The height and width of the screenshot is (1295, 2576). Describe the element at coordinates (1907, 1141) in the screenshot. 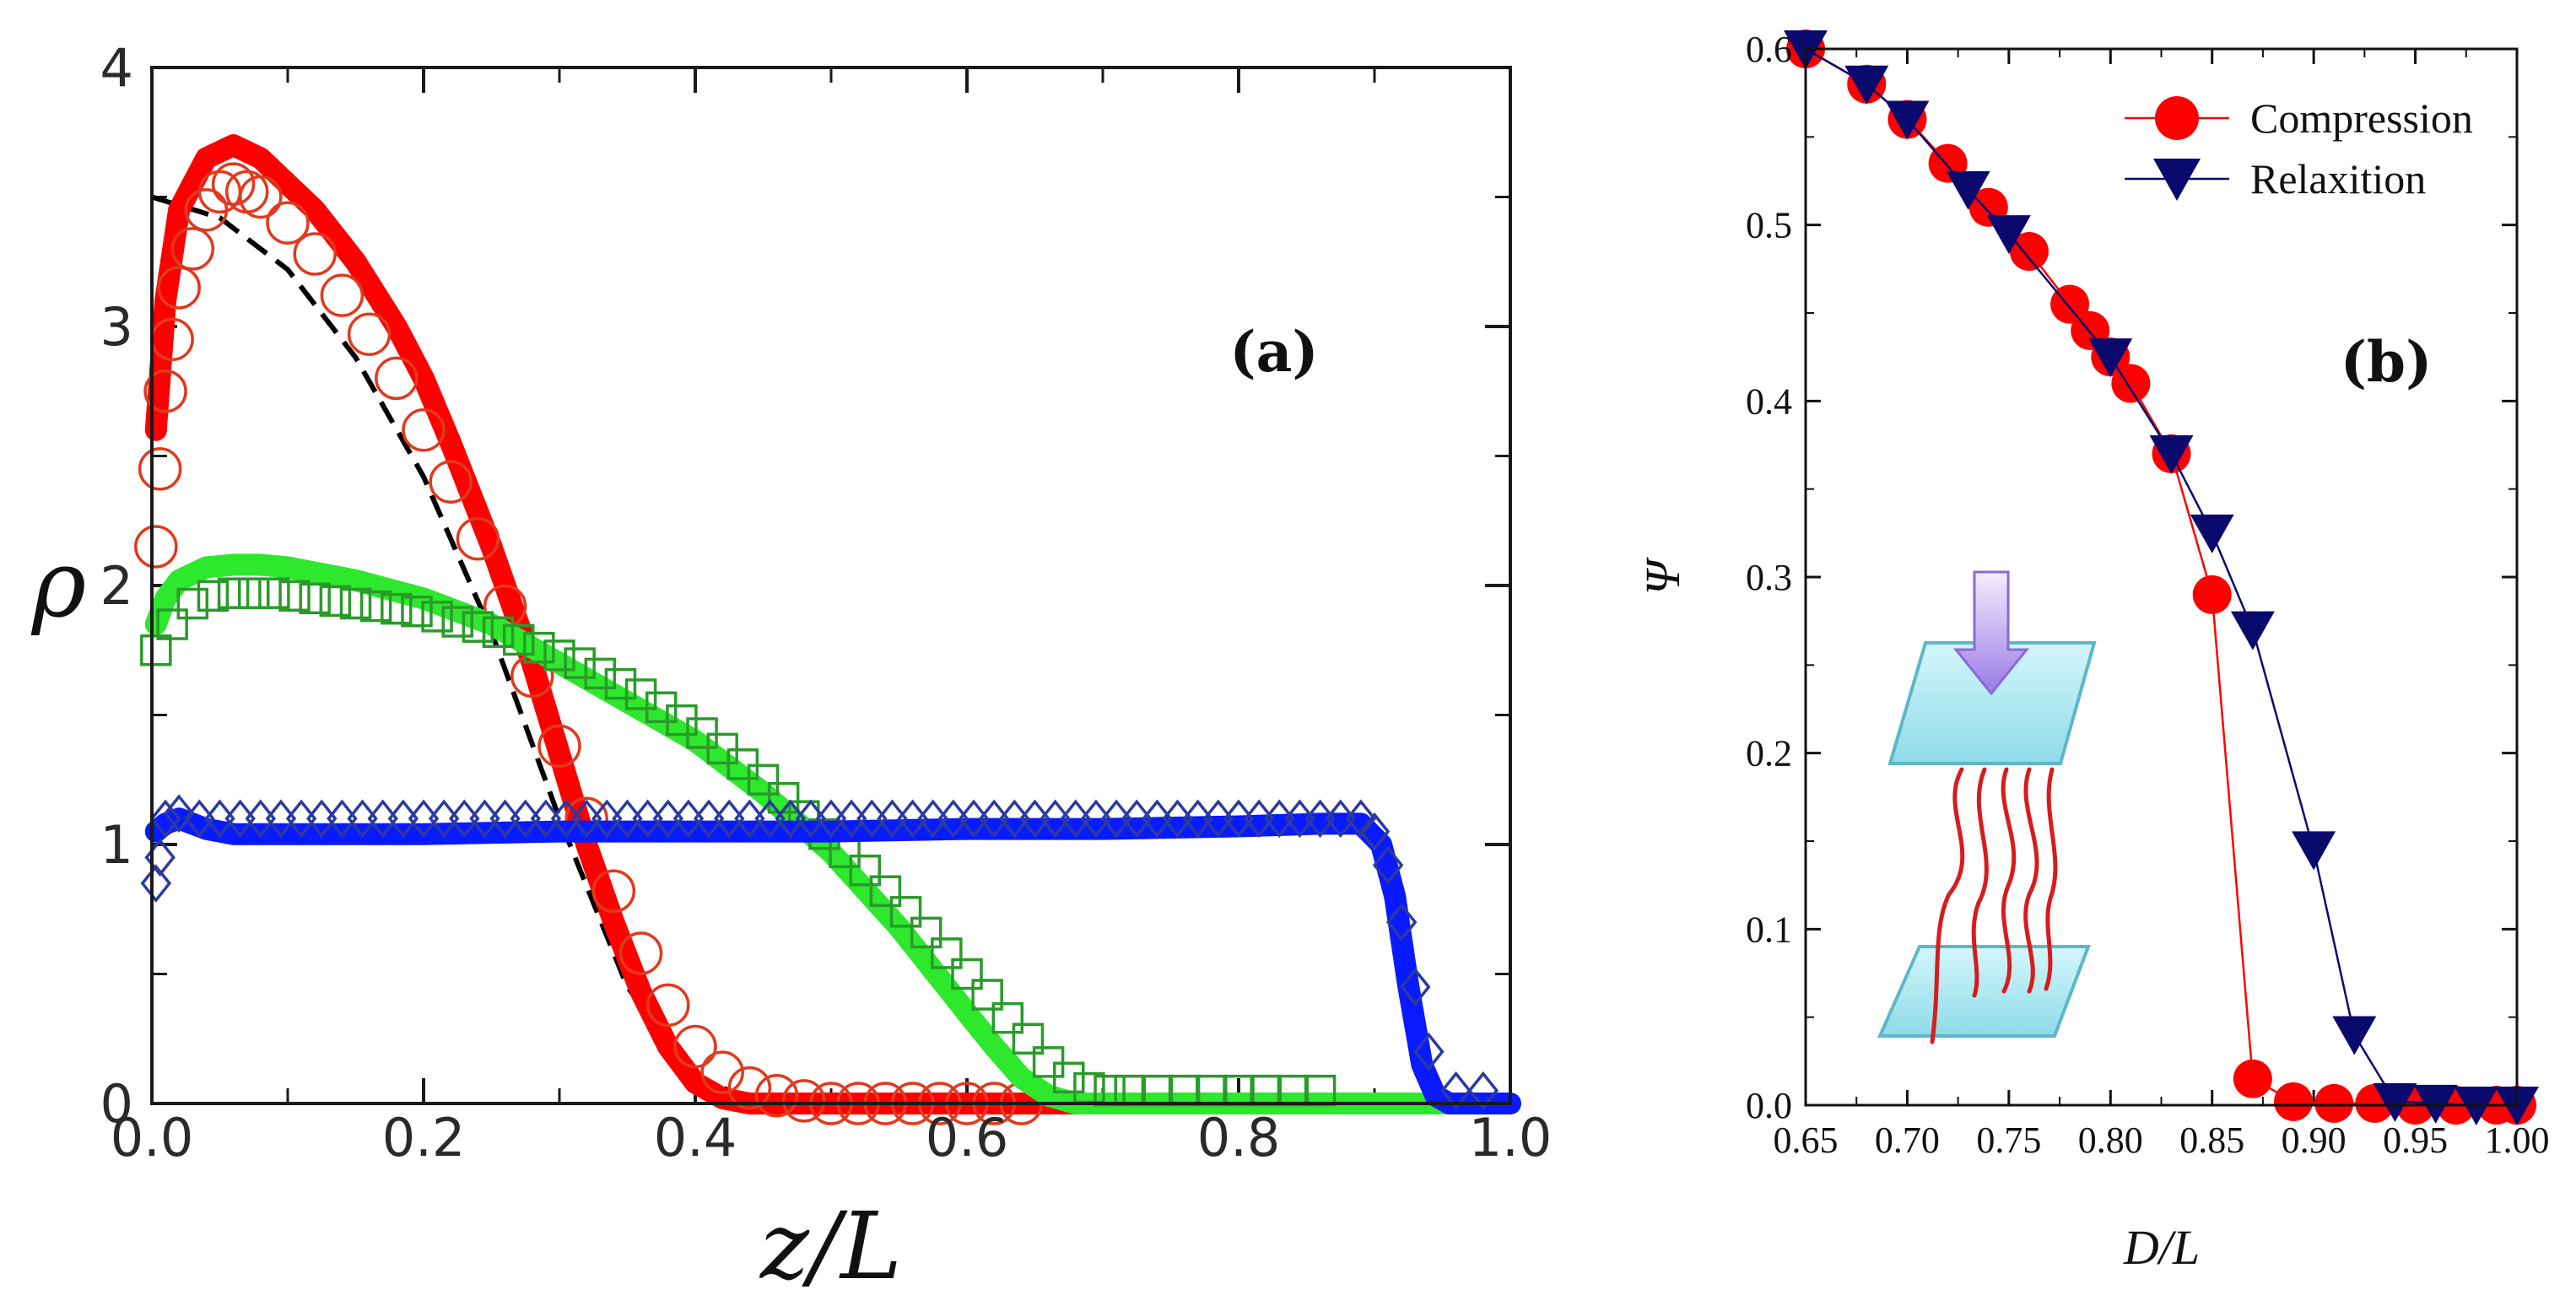

I see `x-tick-label: 0.70` at that location.